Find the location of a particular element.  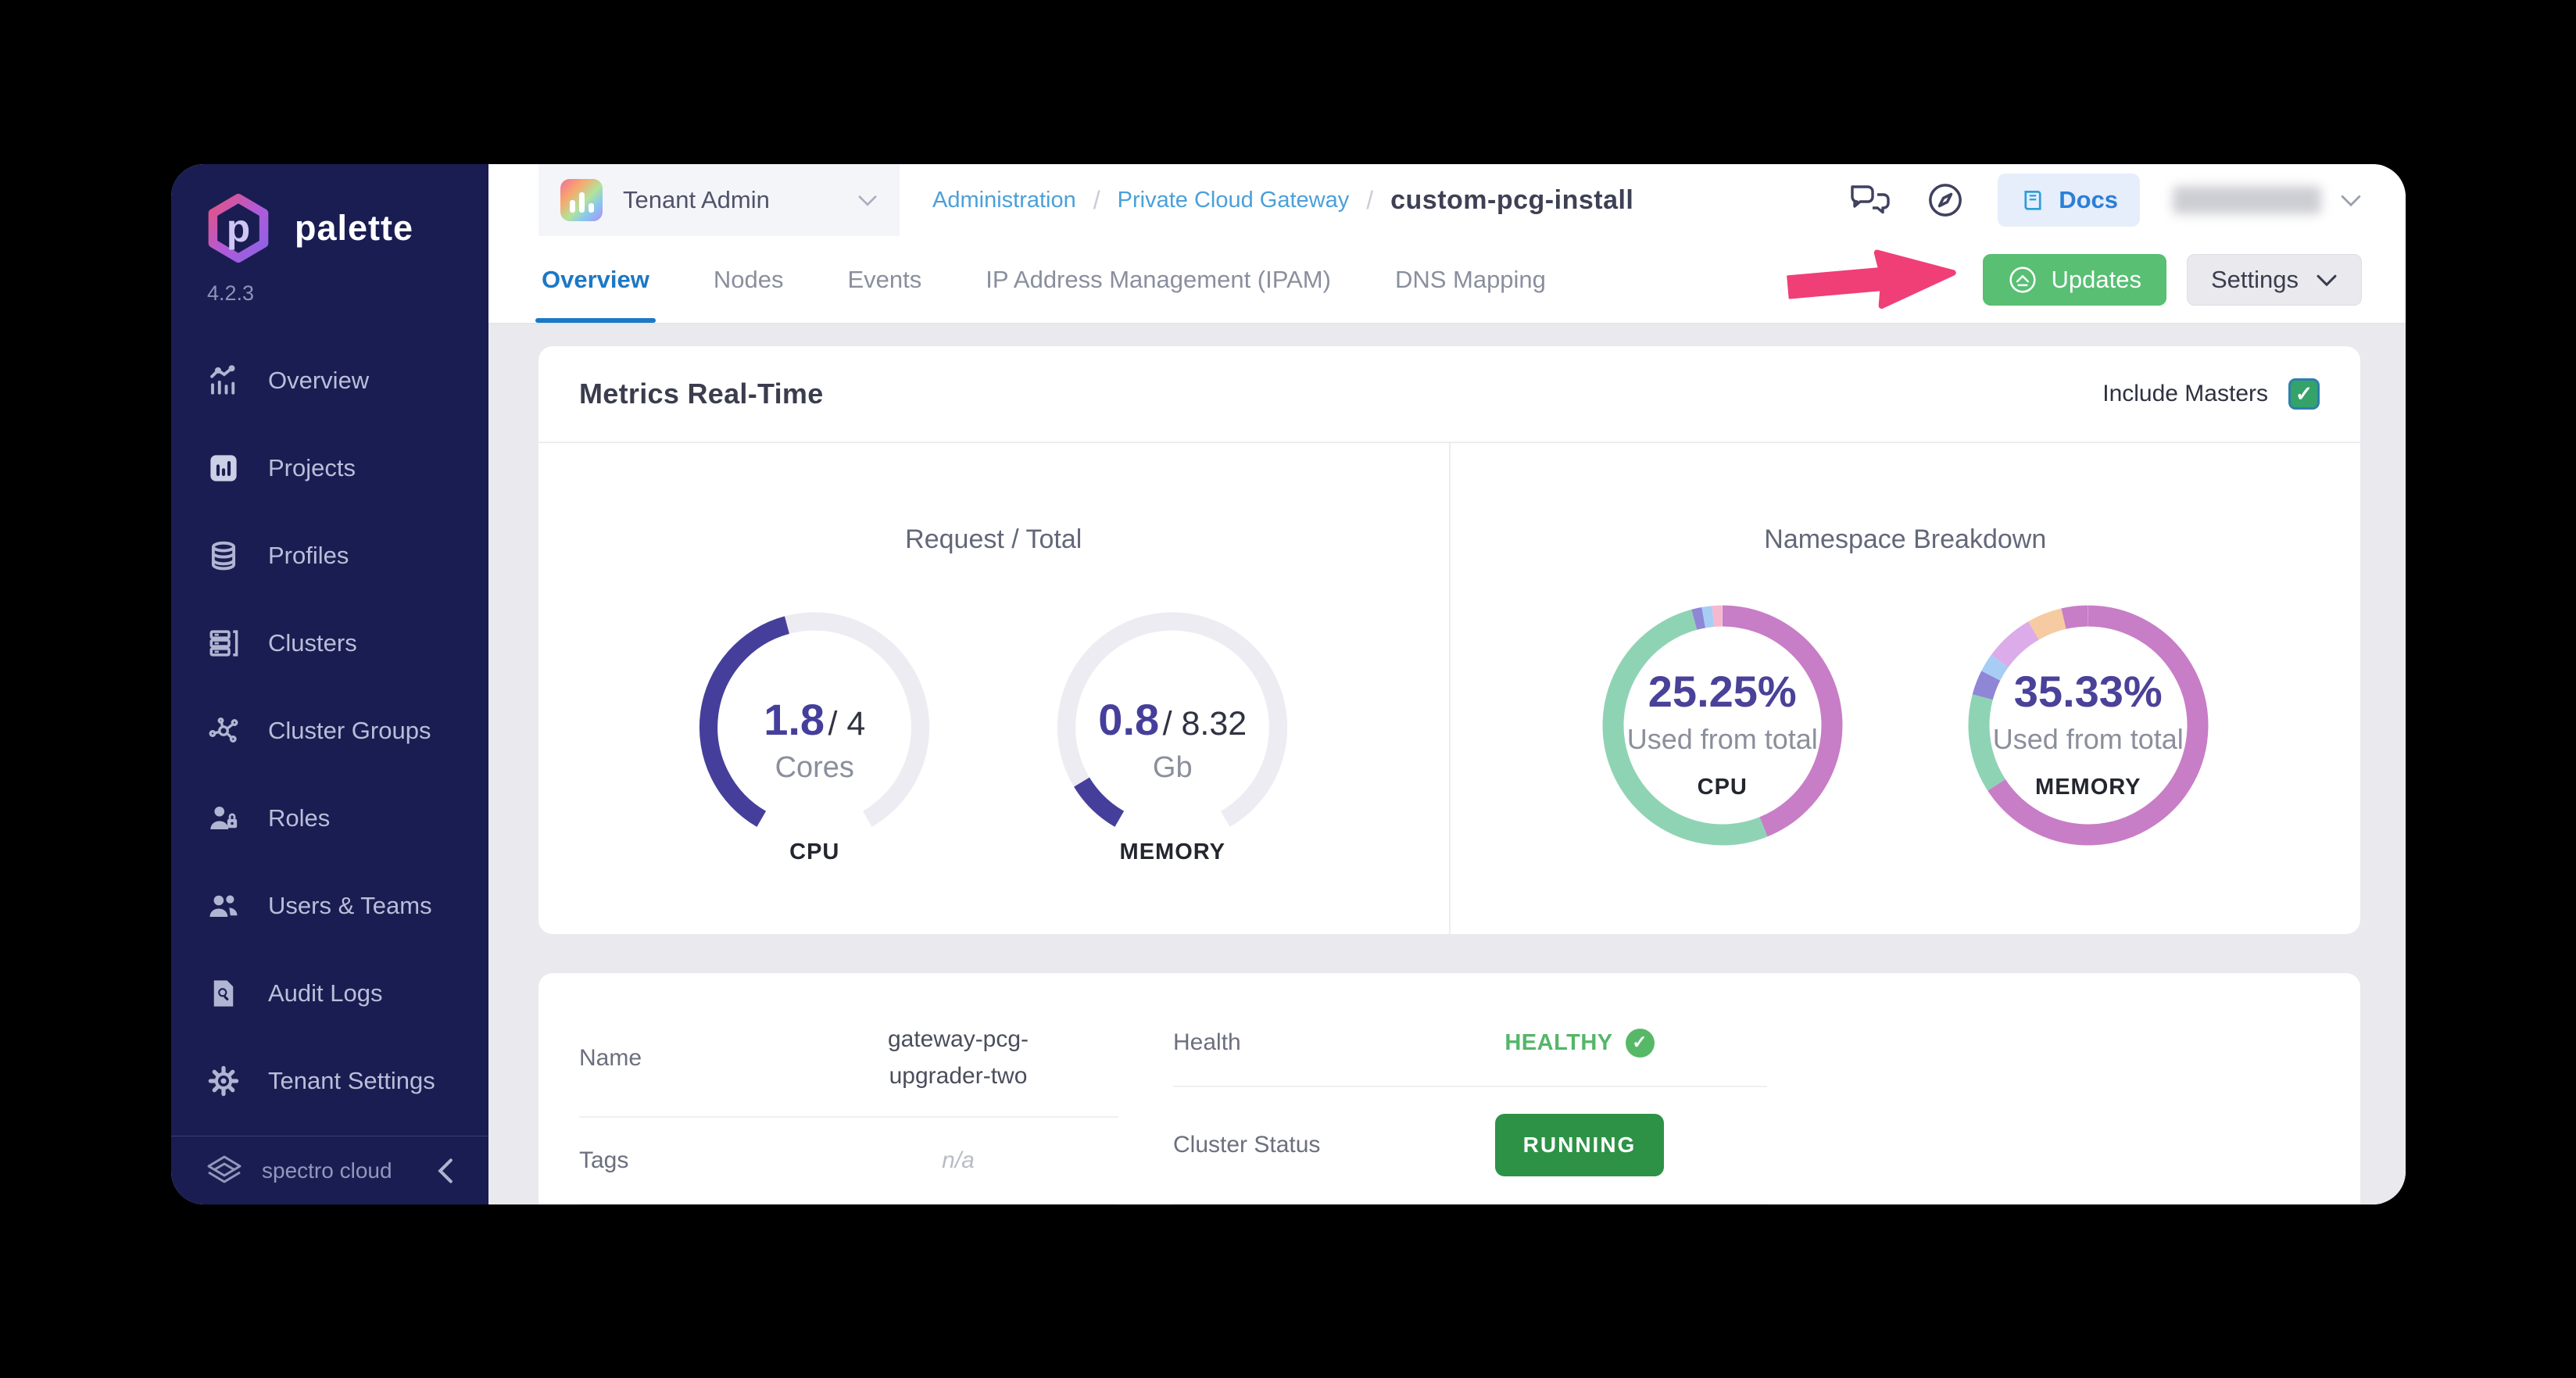

sidebar-item-clusters: Clusters is located at coordinates (329, 643).